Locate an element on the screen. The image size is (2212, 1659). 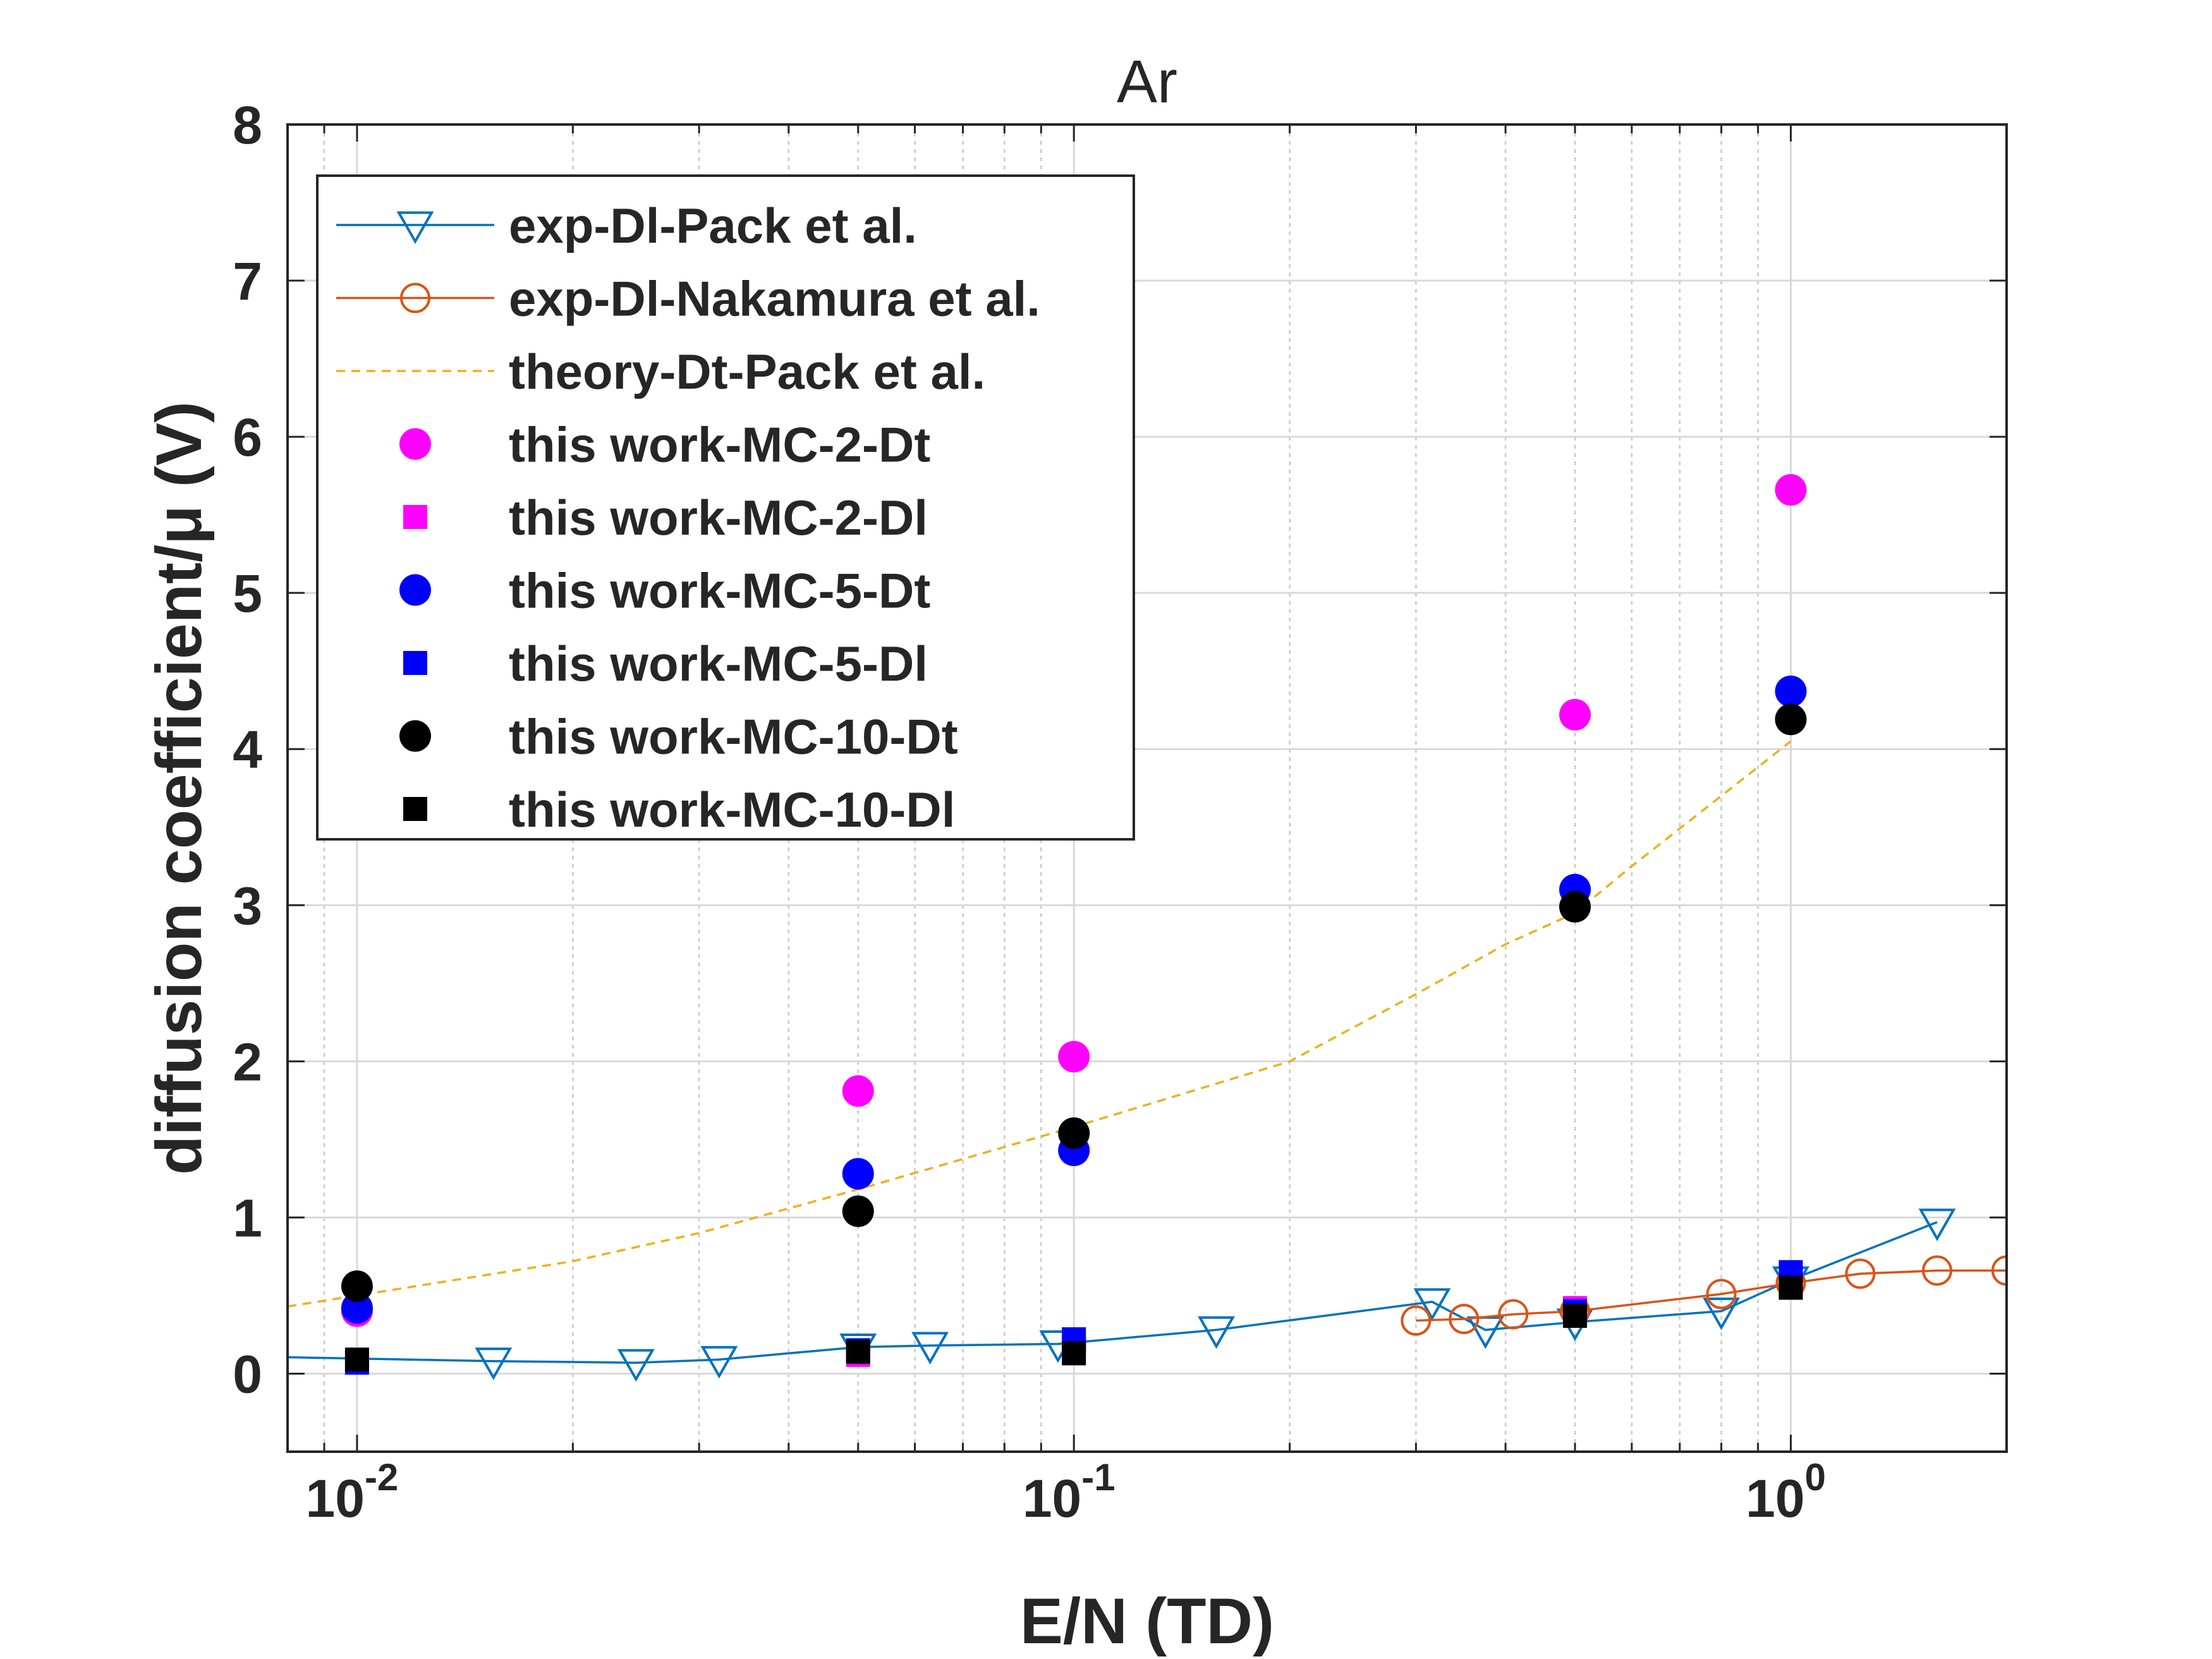
legend-item: this work-MC-2-Dl is located at coordinates (665, 517).